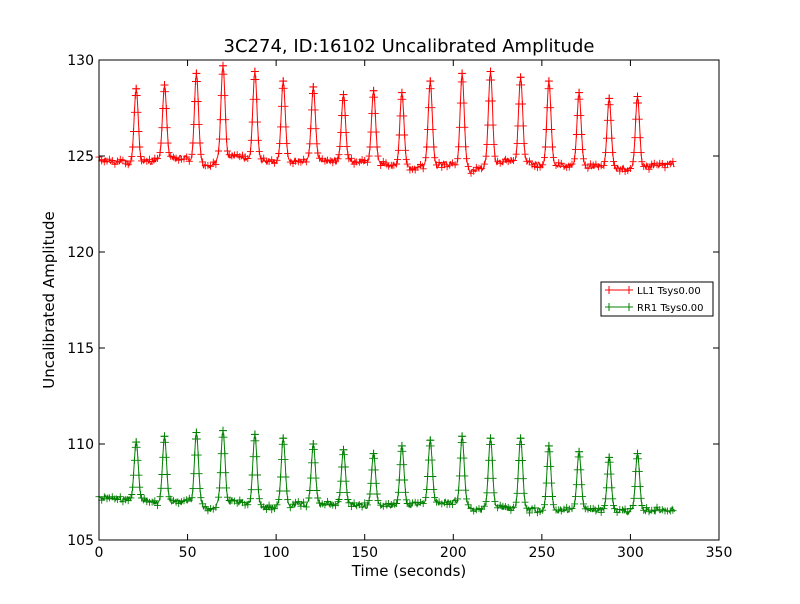 Image resolution: width=800 pixels, height=604 pixels. I want to click on y-tick-label: 130, so click(80, 61).